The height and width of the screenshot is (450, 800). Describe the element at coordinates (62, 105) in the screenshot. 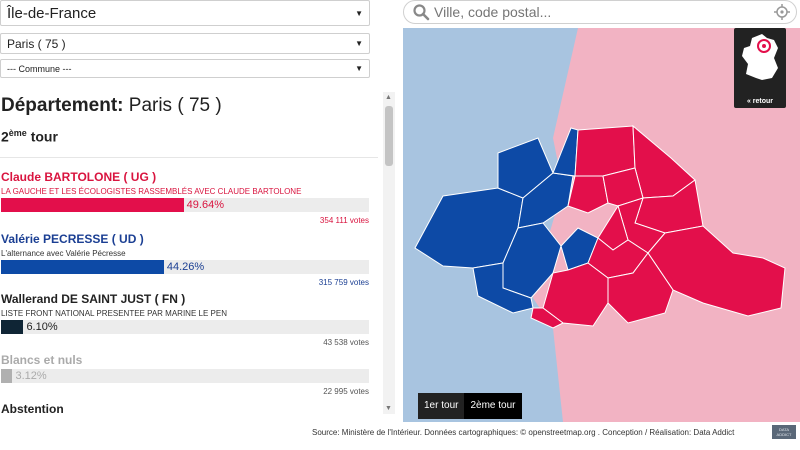

I see `department-label: Département:` at that location.